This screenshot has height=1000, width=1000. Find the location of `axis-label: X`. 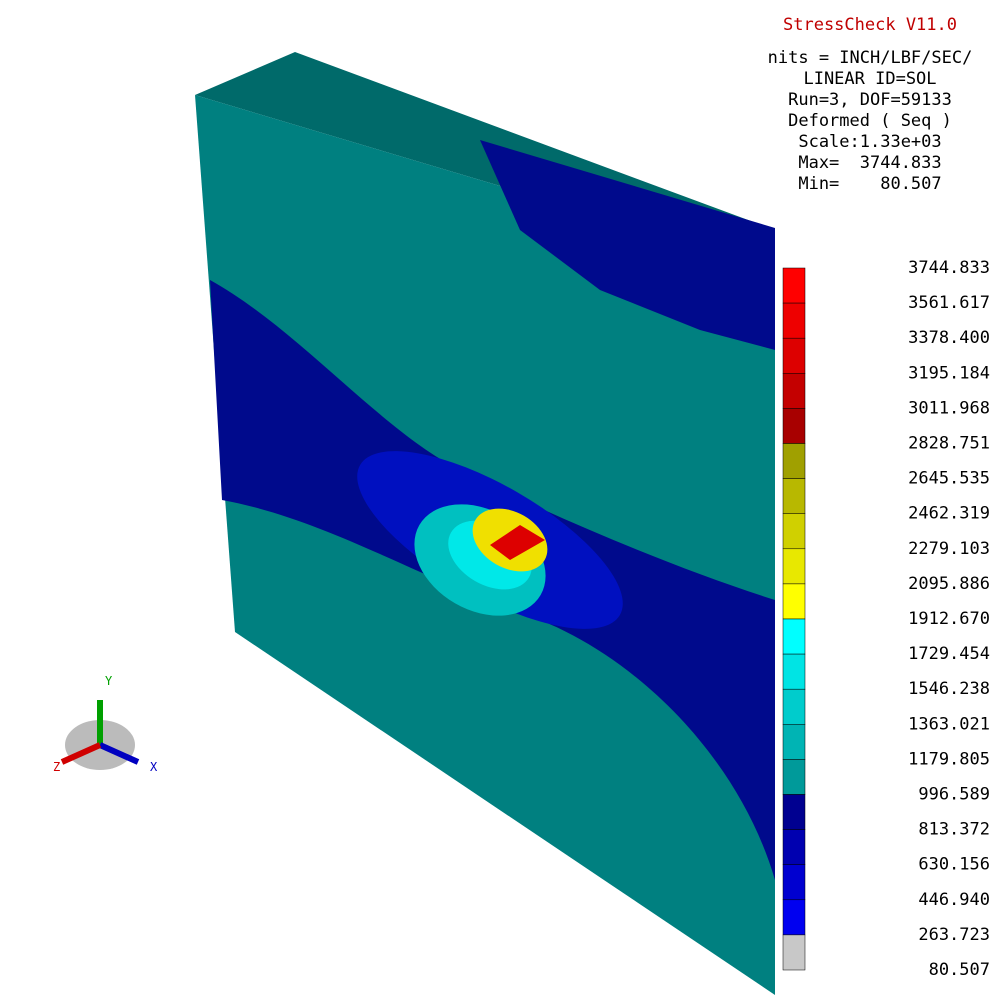

axis-label: X is located at coordinates (154, 767).